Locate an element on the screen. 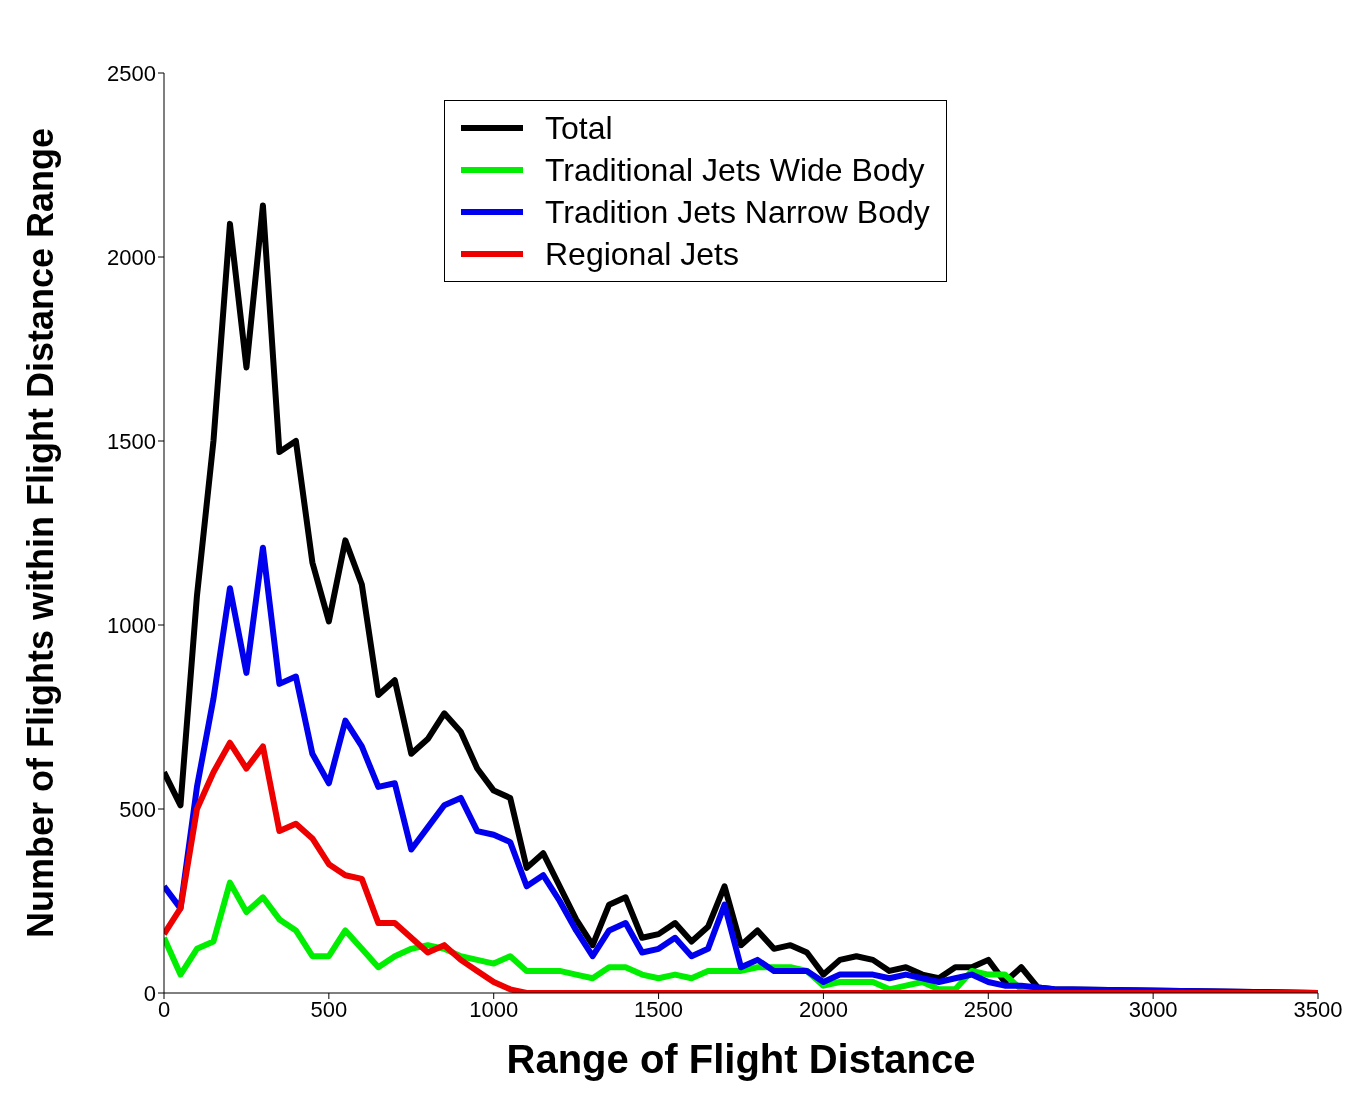  x-tick-label: 1000 is located at coordinates (494, 1009).